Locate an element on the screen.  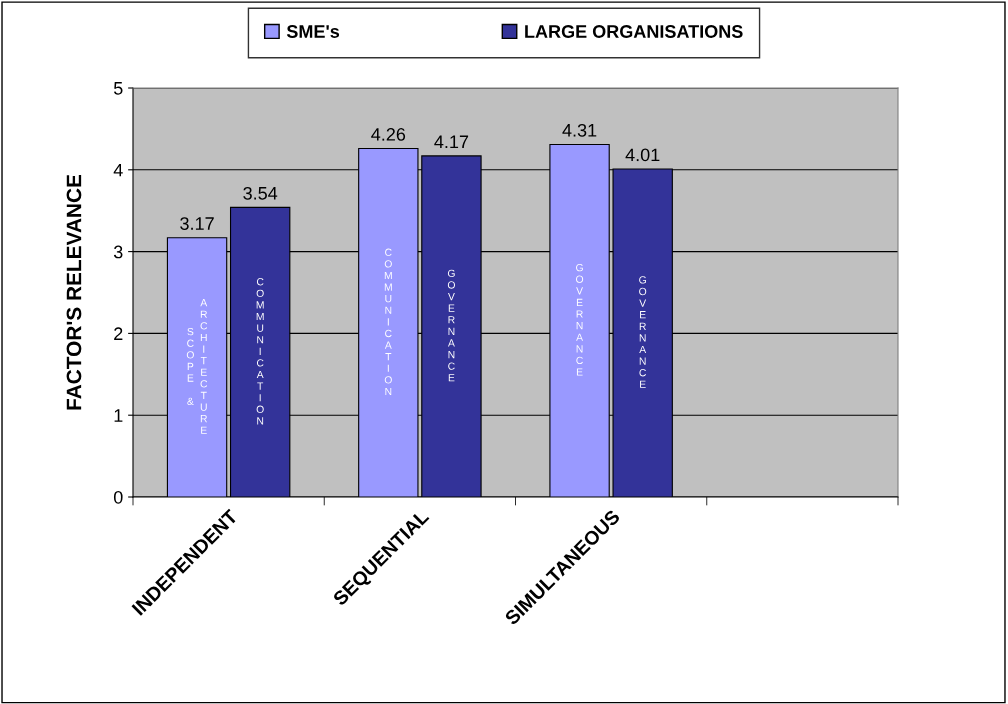
y-tick-label: 1 is located at coordinates (118, 415).